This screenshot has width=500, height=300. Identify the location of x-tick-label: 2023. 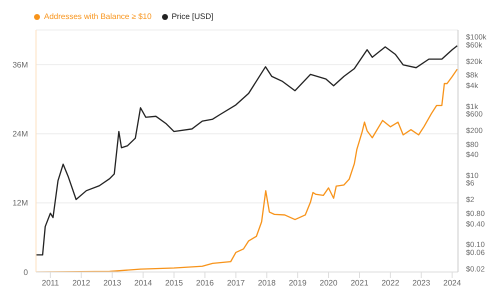
(421, 283).